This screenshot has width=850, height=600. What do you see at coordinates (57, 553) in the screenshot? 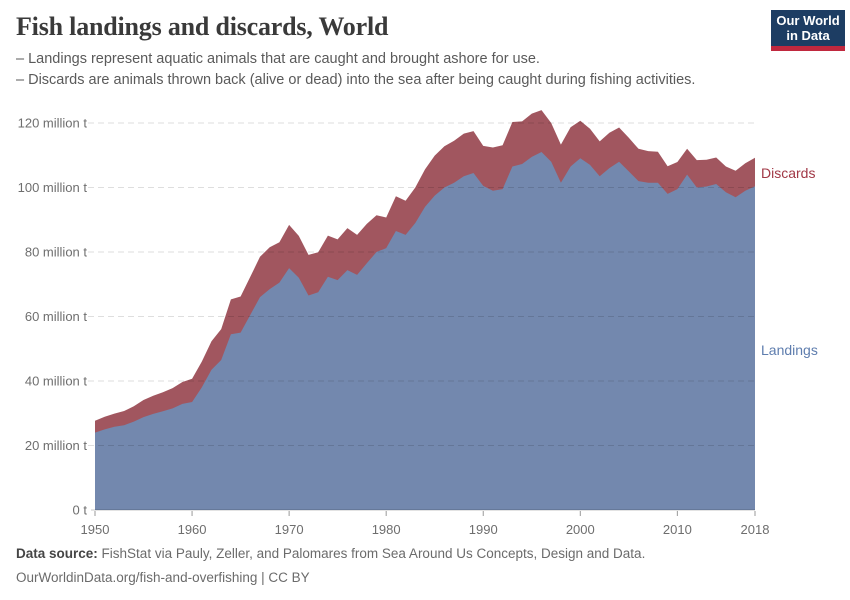
I see `data-source-label: Data source:` at bounding box center [57, 553].